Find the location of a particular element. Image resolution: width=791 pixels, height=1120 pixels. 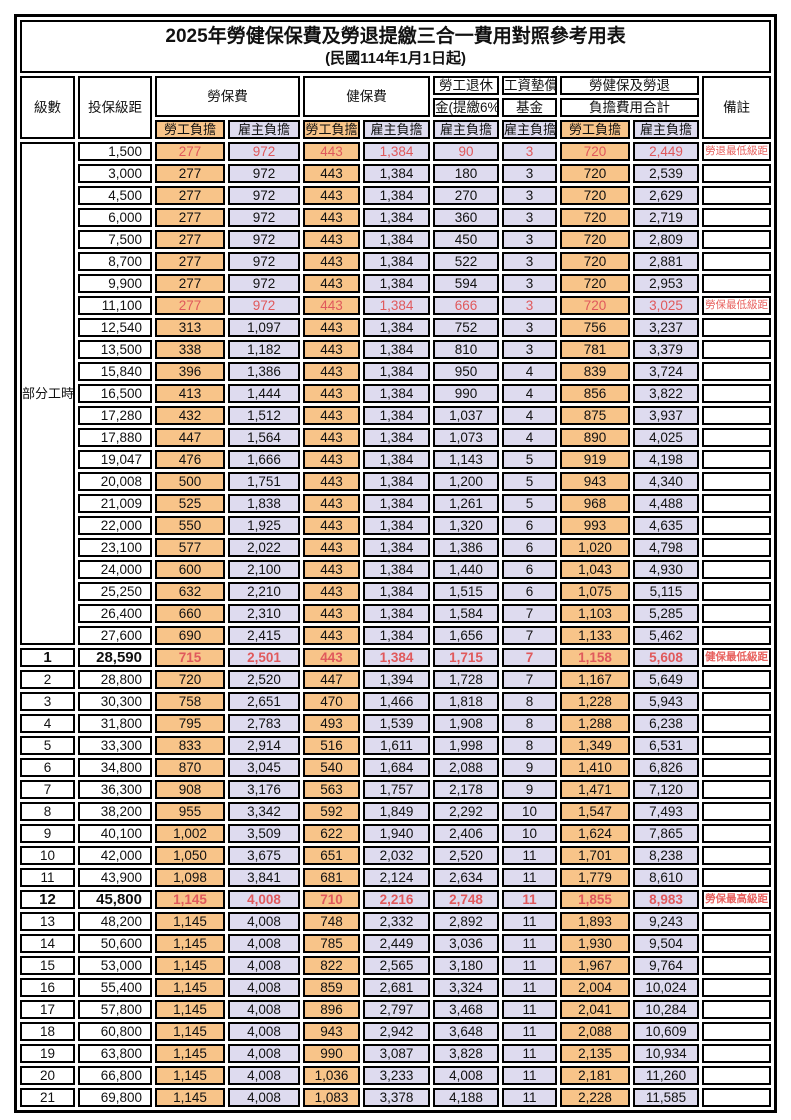

cell-health-employer: 3,233 is located at coordinates (396, 1075).